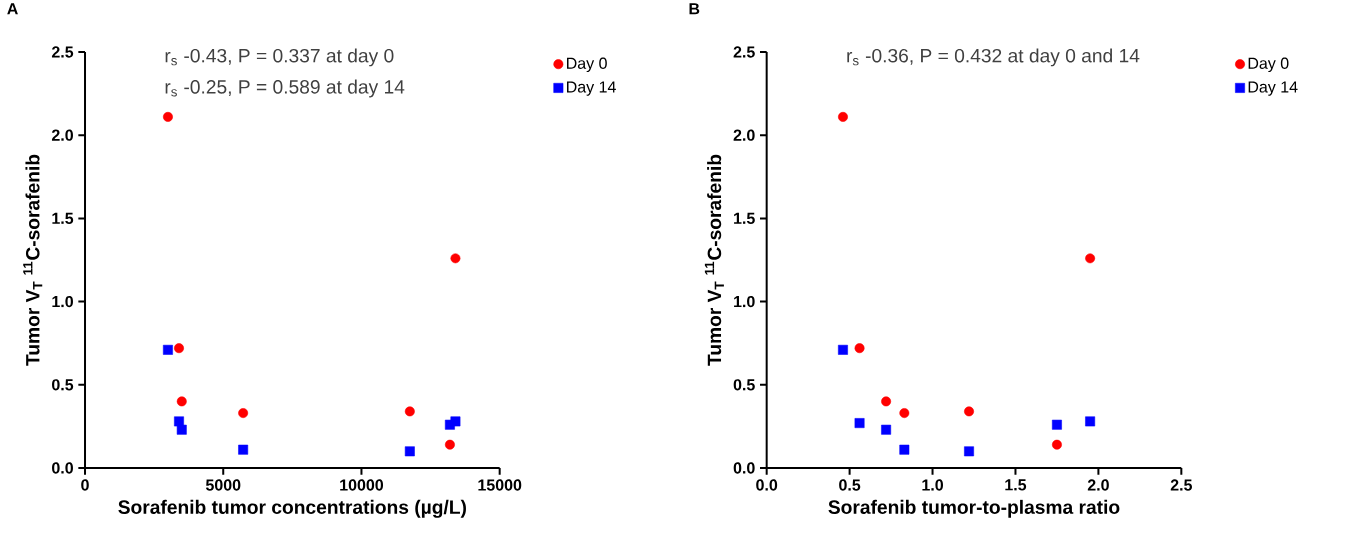 Image resolution: width=1359 pixels, height=538 pixels. I want to click on x-tick-label: 10000, so click(362, 485).